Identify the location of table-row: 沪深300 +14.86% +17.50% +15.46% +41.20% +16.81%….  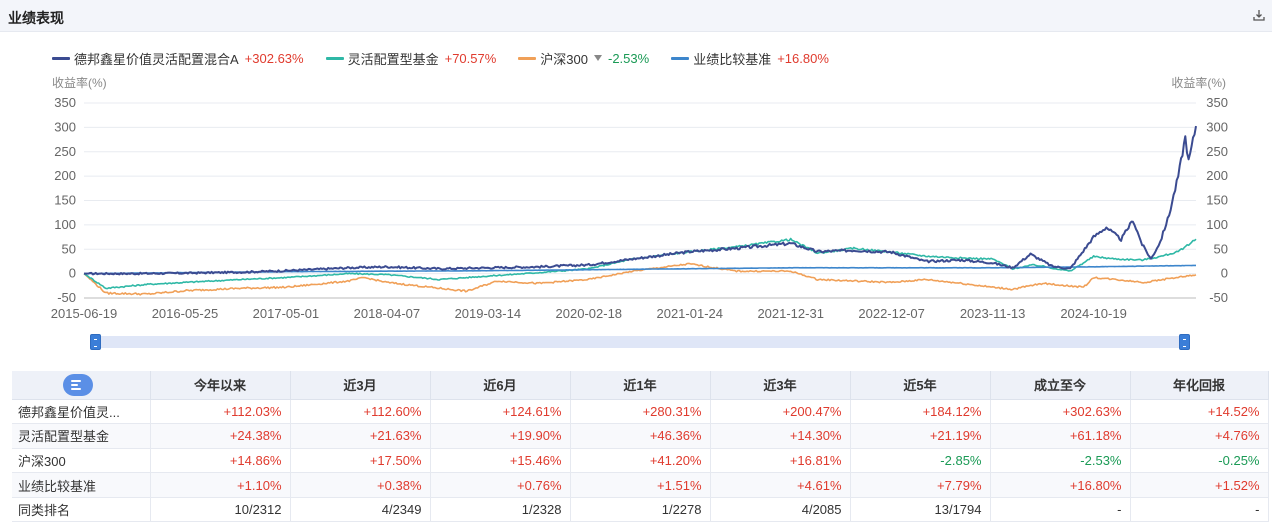
(640, 461).